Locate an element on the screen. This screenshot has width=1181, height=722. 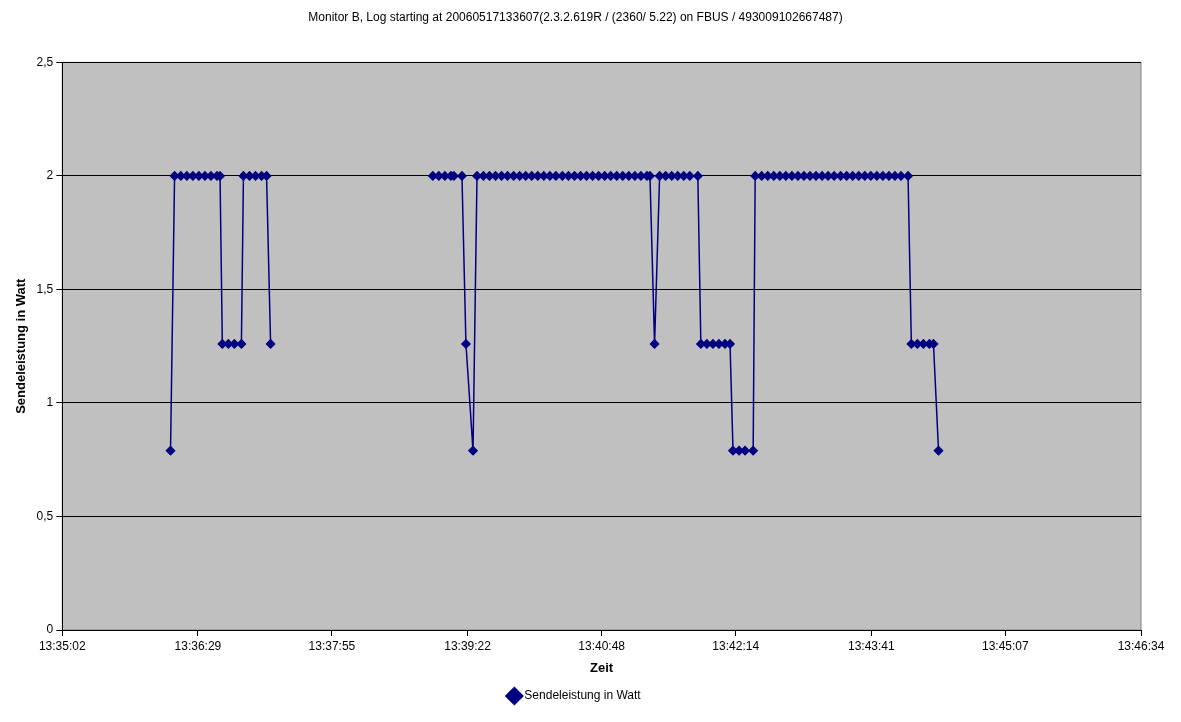
x-axis-title: Zeit is located at coordinates (602, 667).